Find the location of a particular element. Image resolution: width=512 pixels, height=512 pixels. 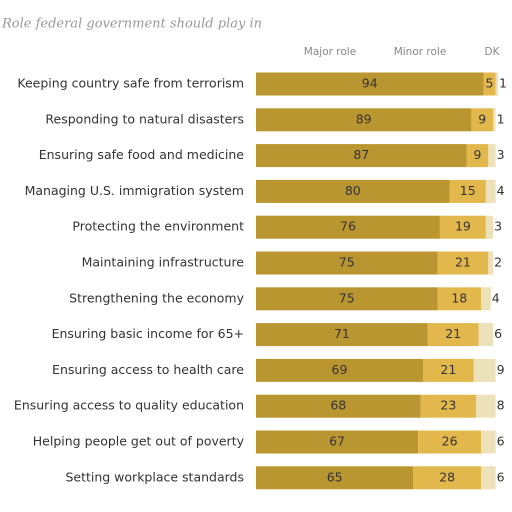

value-label: 71 is located at coordinates (342, 333).